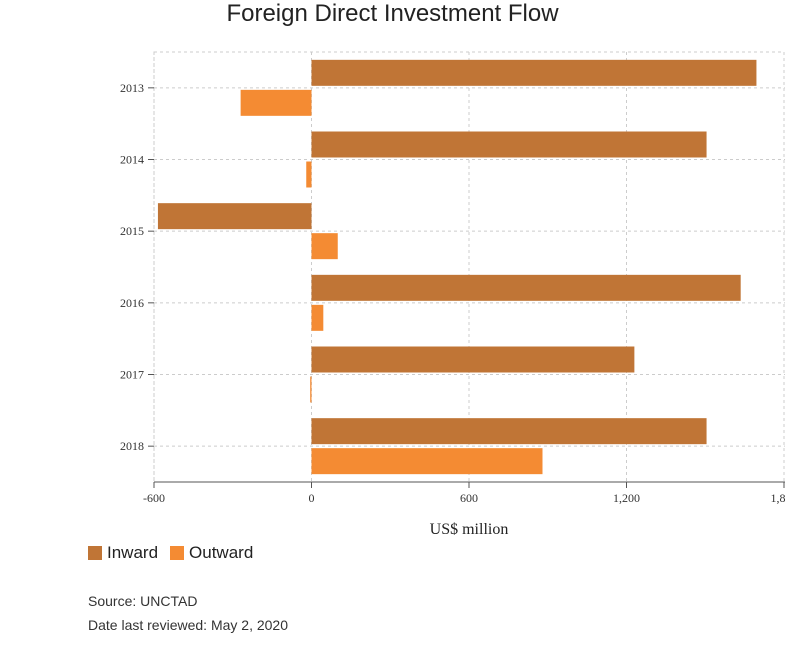 This screenshot has width=785, height=658. What do you see at coordinates (188, 625) in the screenshot?
I see `reviewed-date: Date last reviewed: May 2, 2020` at bounding box center [188, 625].